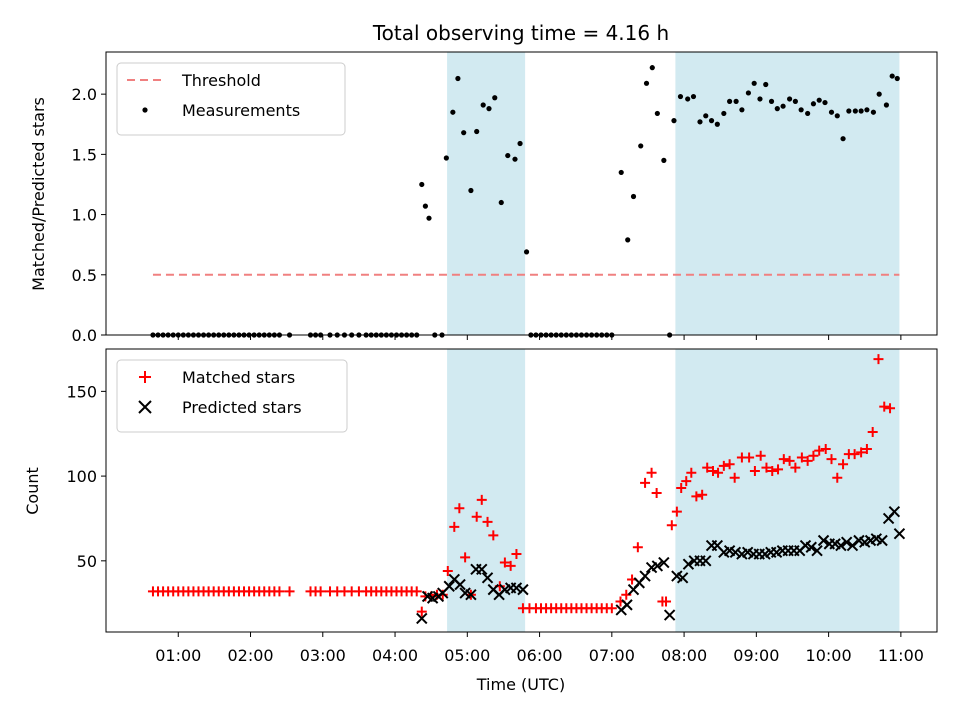  I want to click on y-tick-label: 50, so click(87, 561).